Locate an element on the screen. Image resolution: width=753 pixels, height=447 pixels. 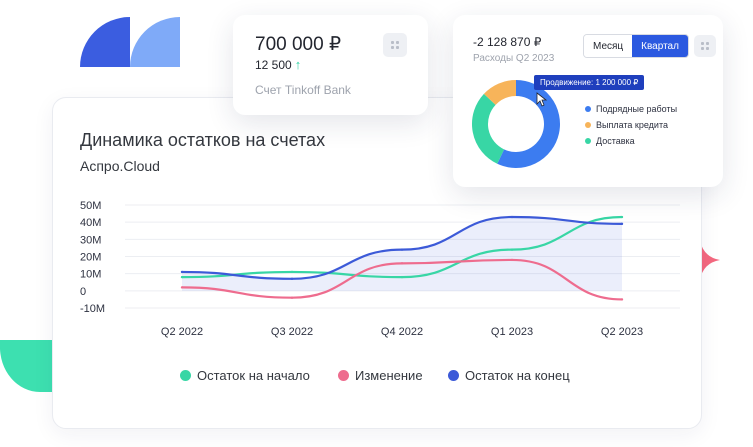
legend-change-label: Изменение is located at coordinates (389, 375).